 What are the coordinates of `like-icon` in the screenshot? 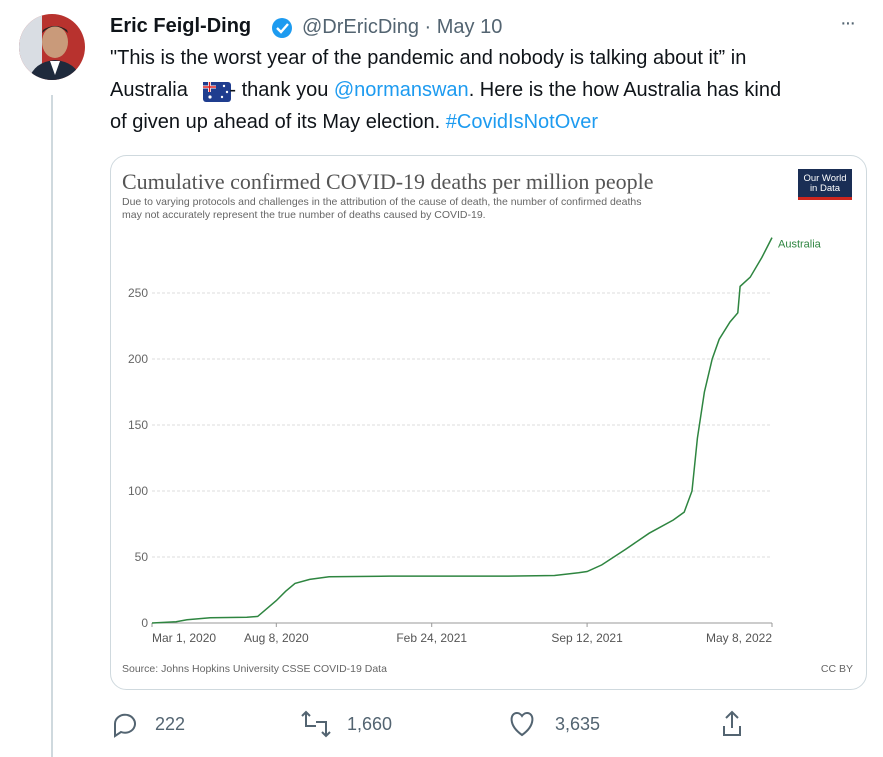 It's located at (522, 724).